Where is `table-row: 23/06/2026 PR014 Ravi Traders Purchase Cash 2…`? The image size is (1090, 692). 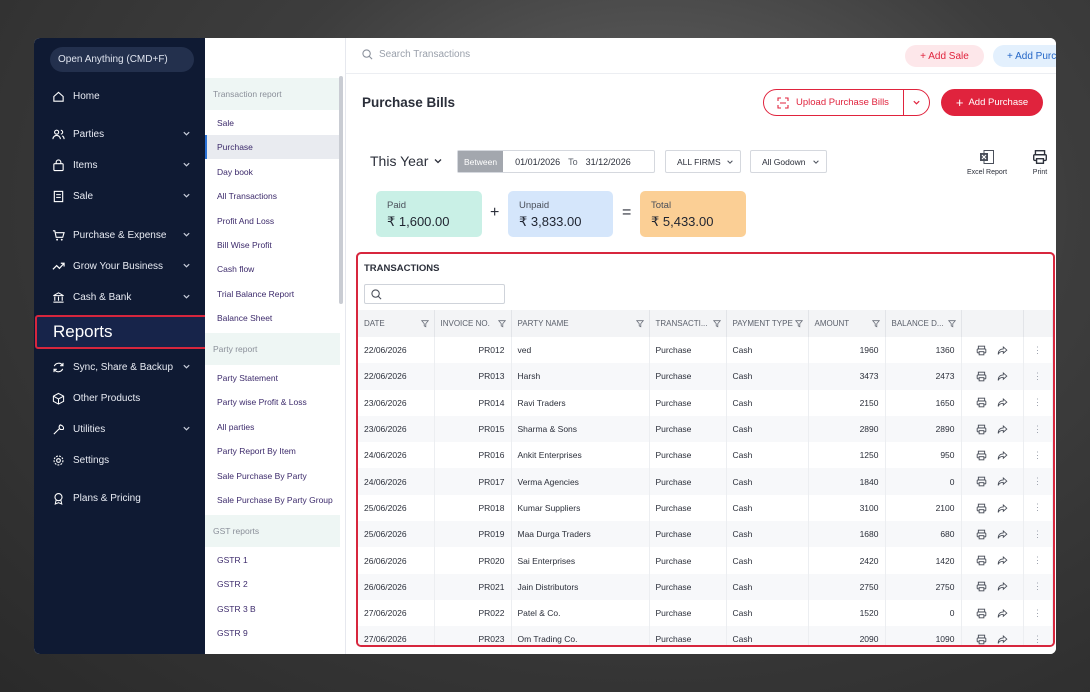
table-row: 23/06/2026 PR014 Ravi Traders Purchase Cash 2… is located at coordinates (705, 402).